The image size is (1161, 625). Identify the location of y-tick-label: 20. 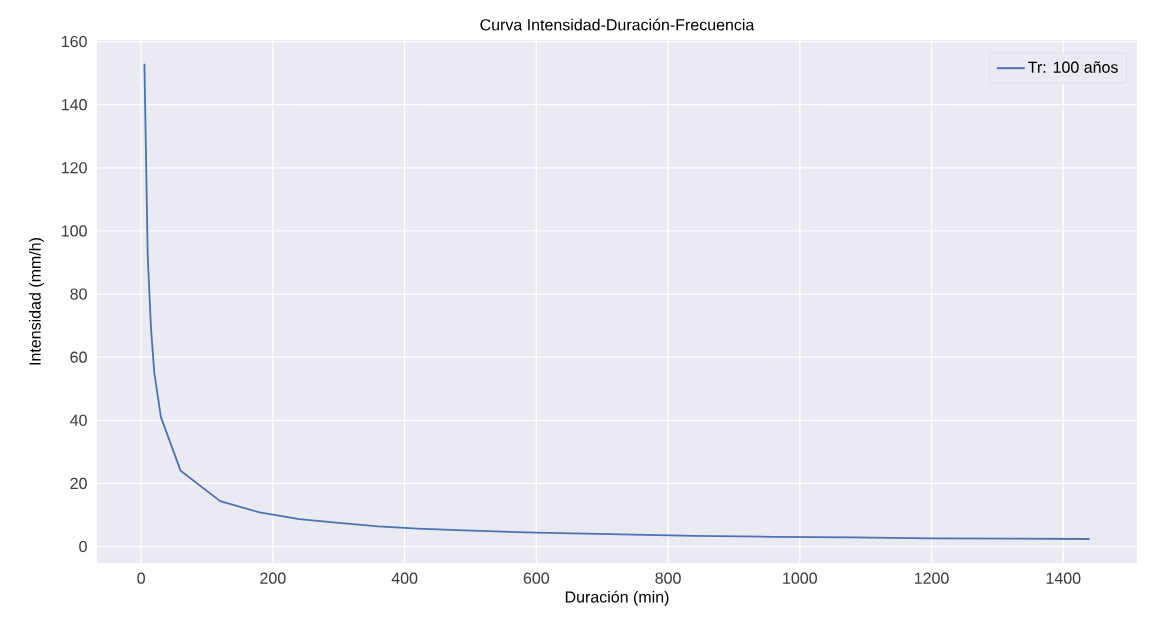
(78, 483).